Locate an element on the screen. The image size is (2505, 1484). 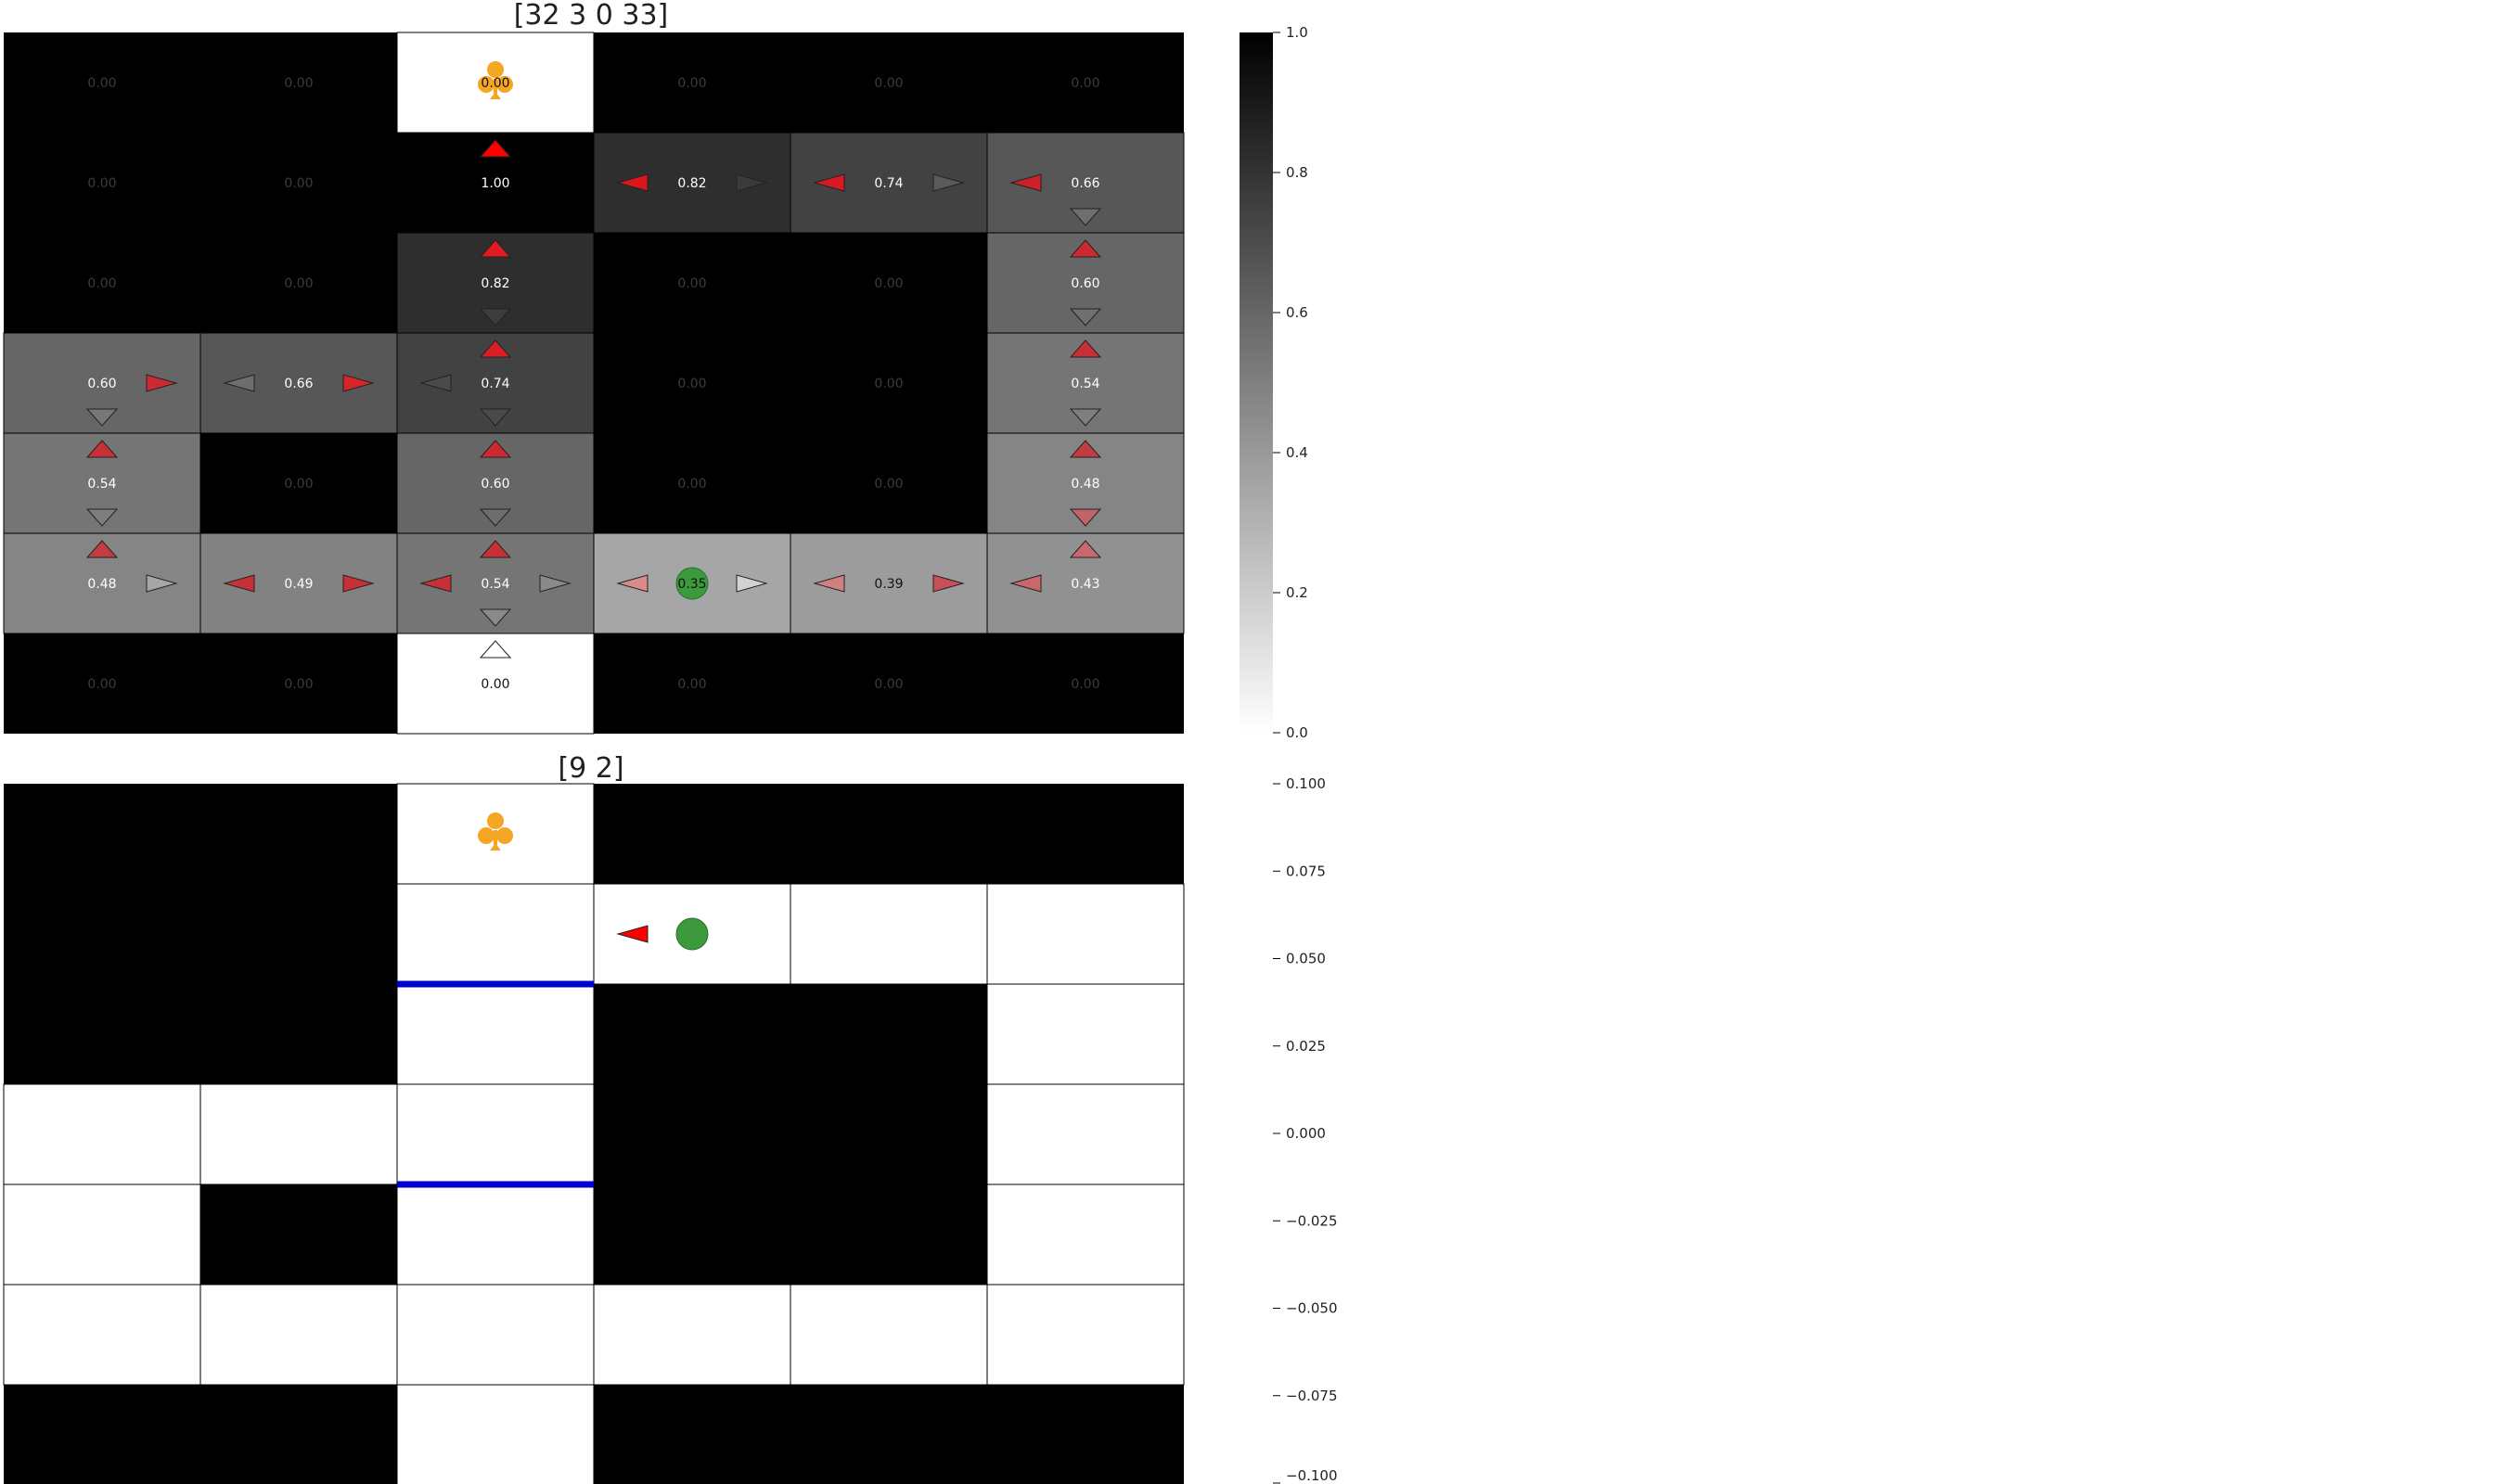
colorbar-gradient is located at coordinates (1256, 382).